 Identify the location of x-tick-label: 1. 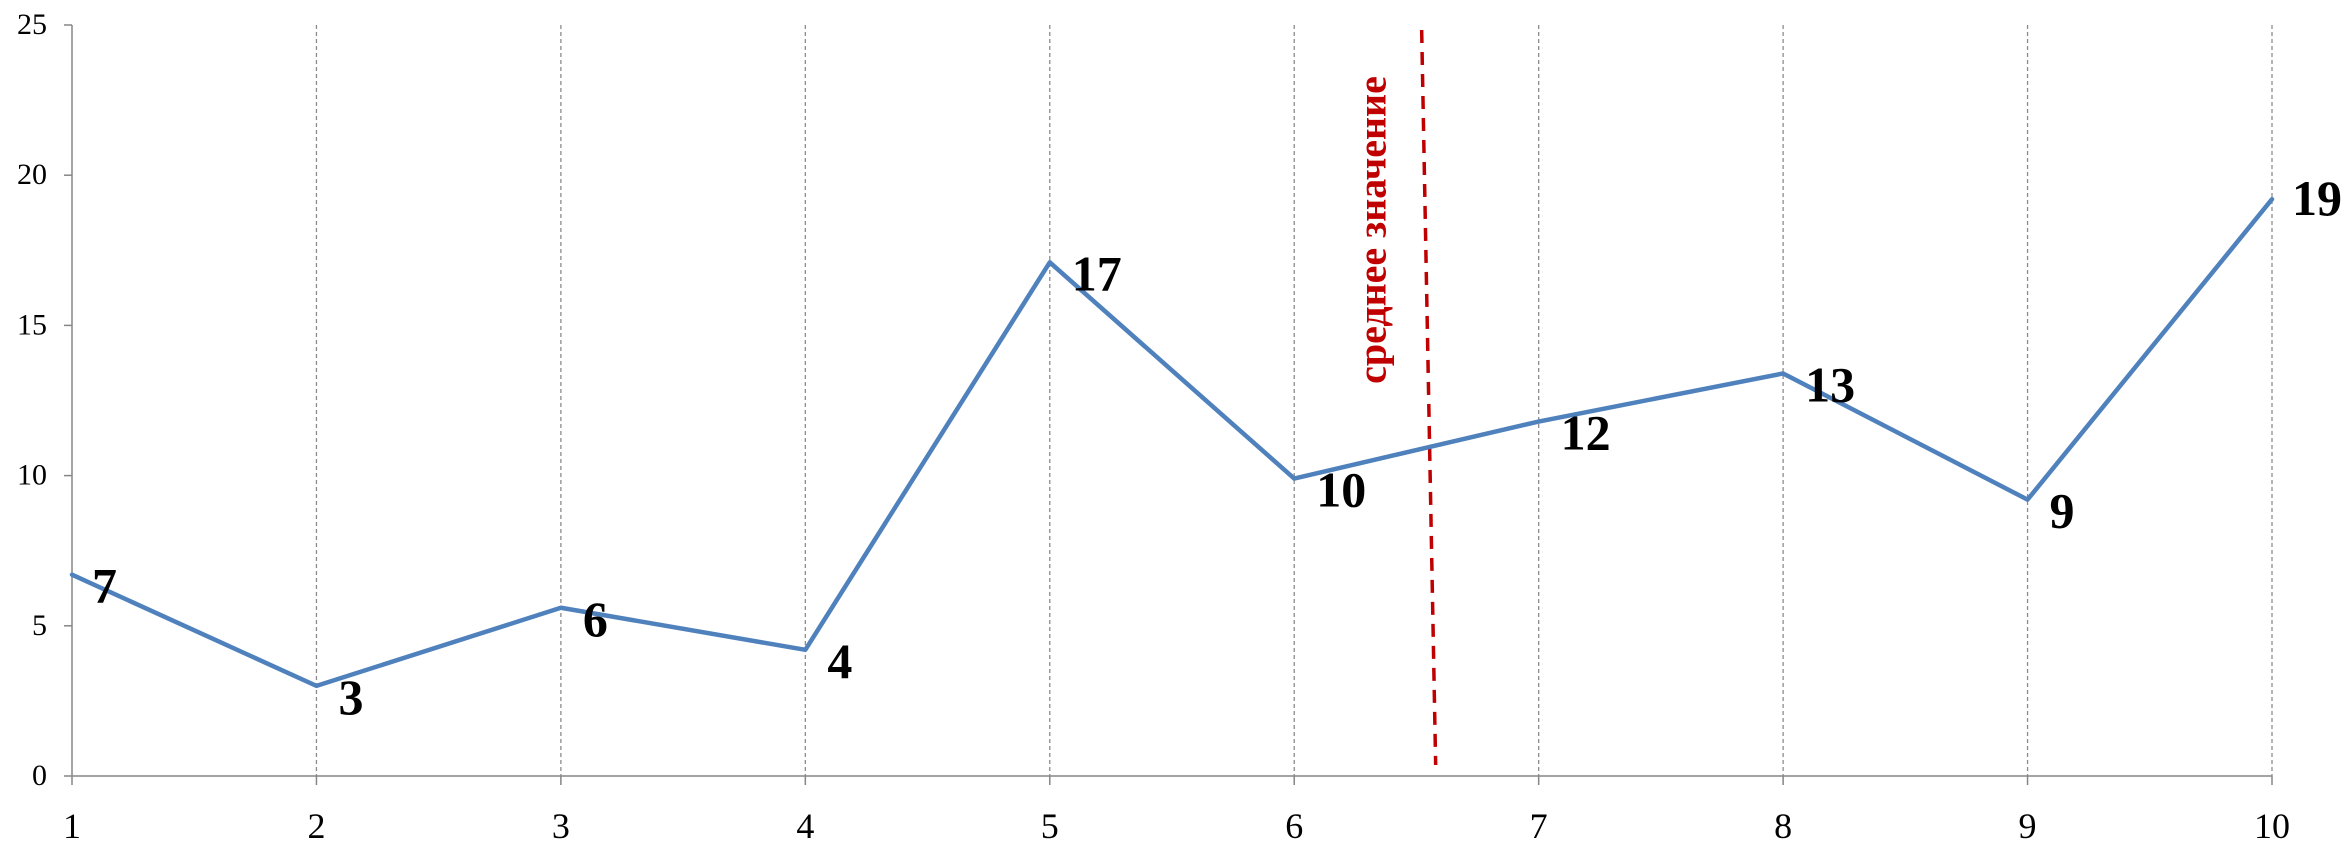
(72, 824).